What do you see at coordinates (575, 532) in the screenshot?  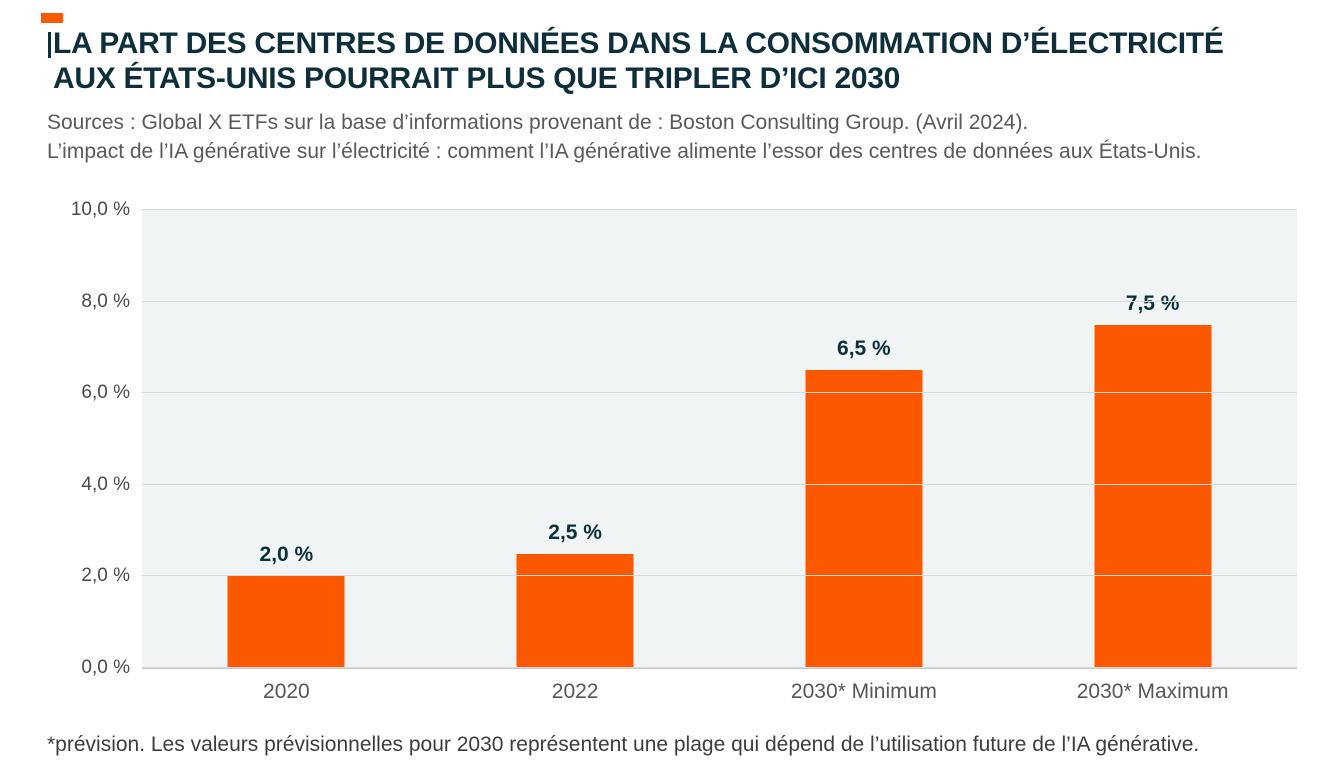 I see `bar-value-label: 2,5 %` at bounding box center [575, 532].